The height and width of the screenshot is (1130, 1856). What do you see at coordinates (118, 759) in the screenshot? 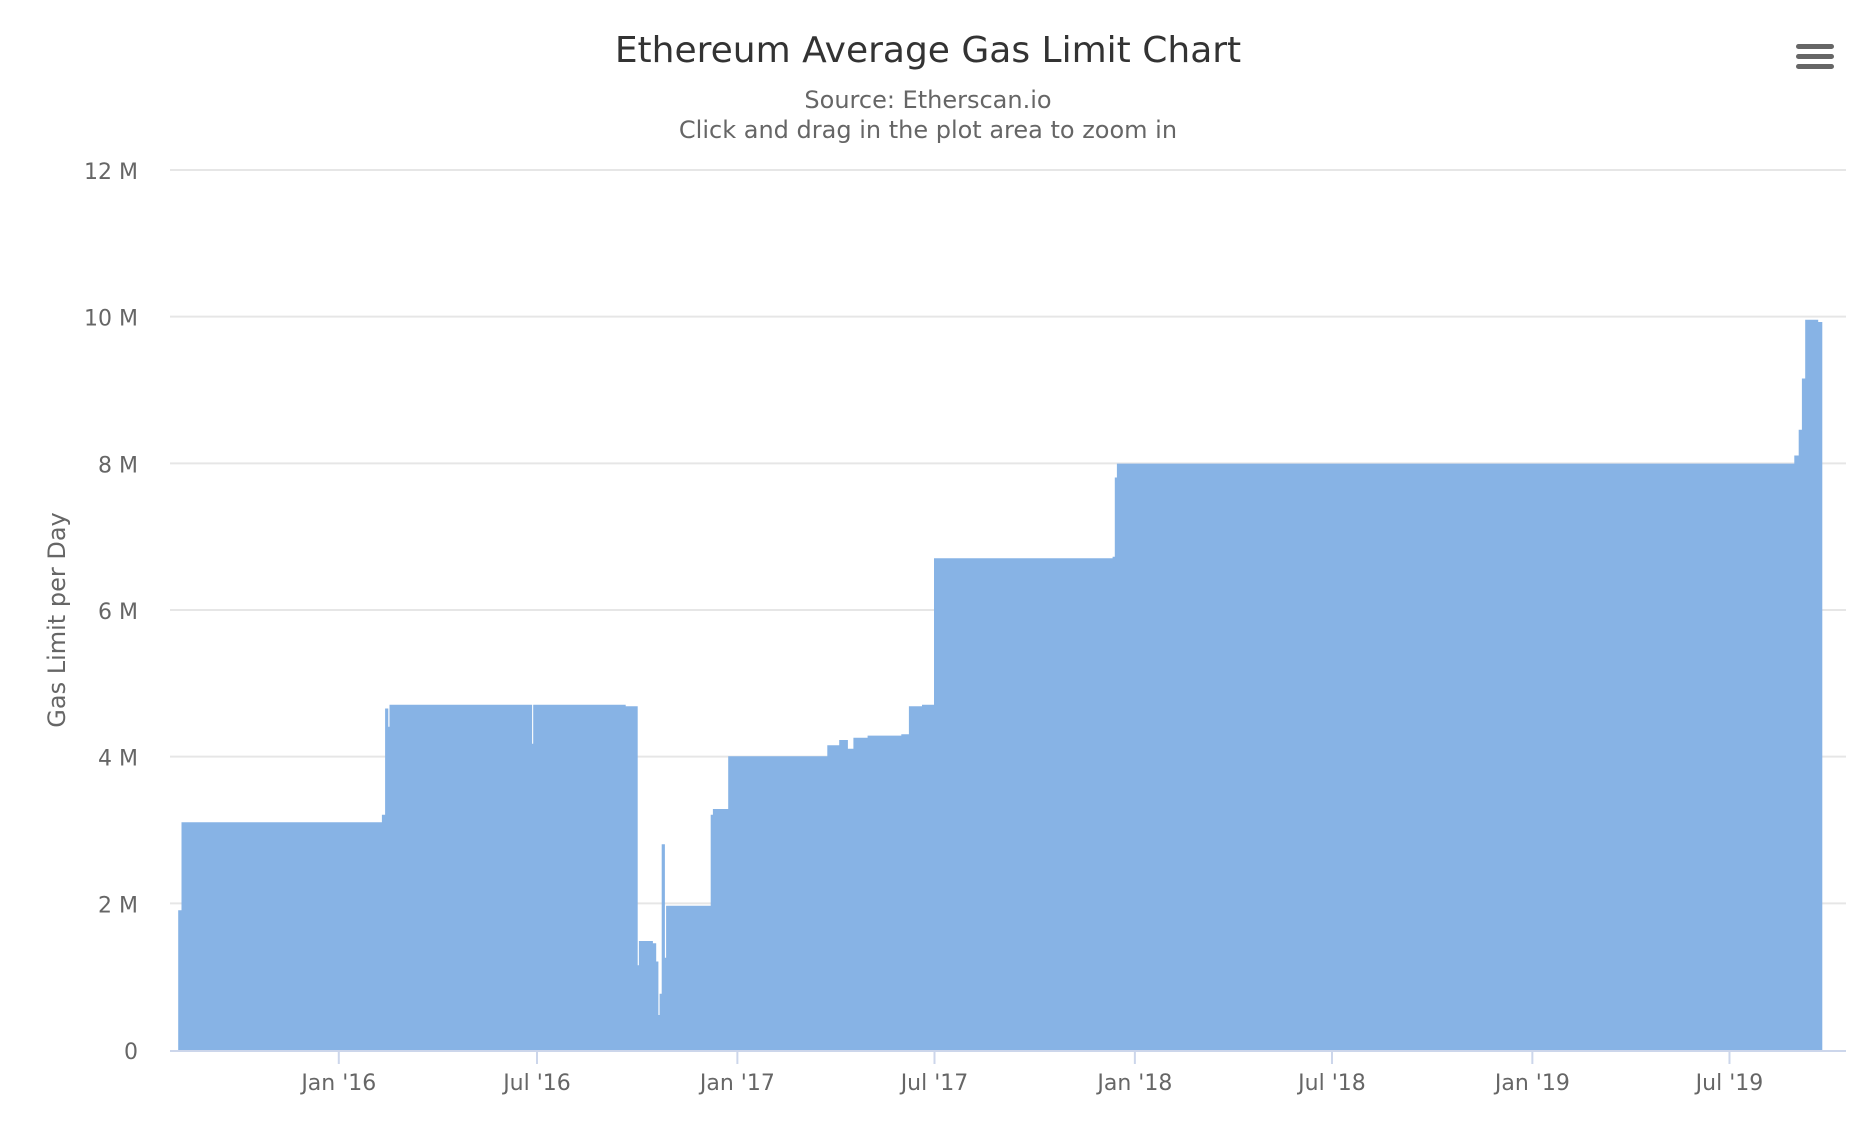
I see `y-tick-label: 4 M` at bounding box center [118, 759].